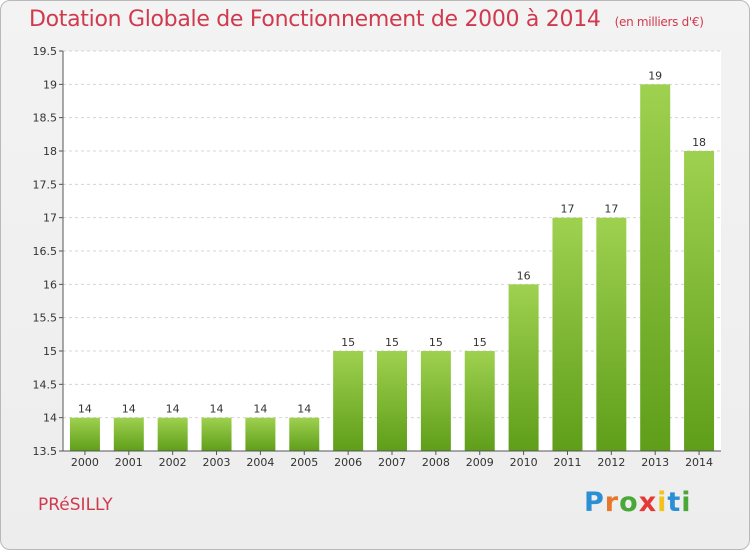 The image size is (750, 550). What do you see at coordinates (480, 462) in the screenshot?
I see `x-tick-label: 2009` at bounding box center [480, 462].